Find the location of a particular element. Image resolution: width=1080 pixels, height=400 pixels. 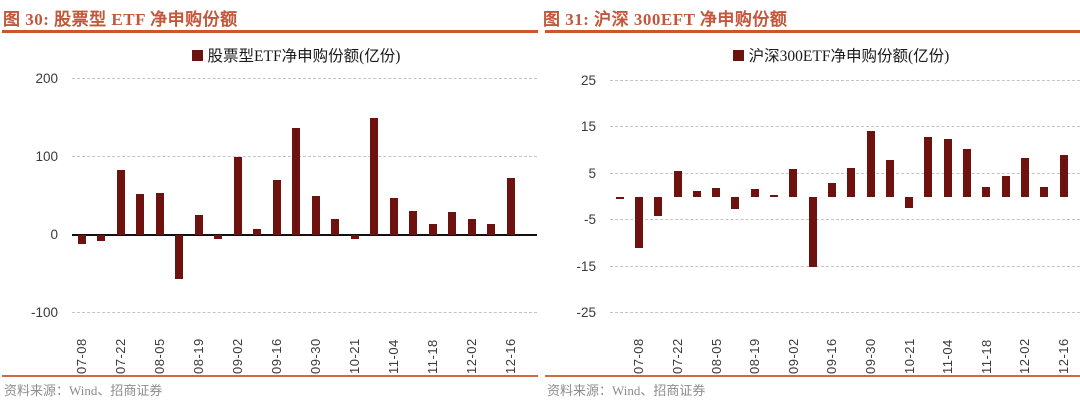

y-tick-label: -5 is located at coordinates (589, 220).